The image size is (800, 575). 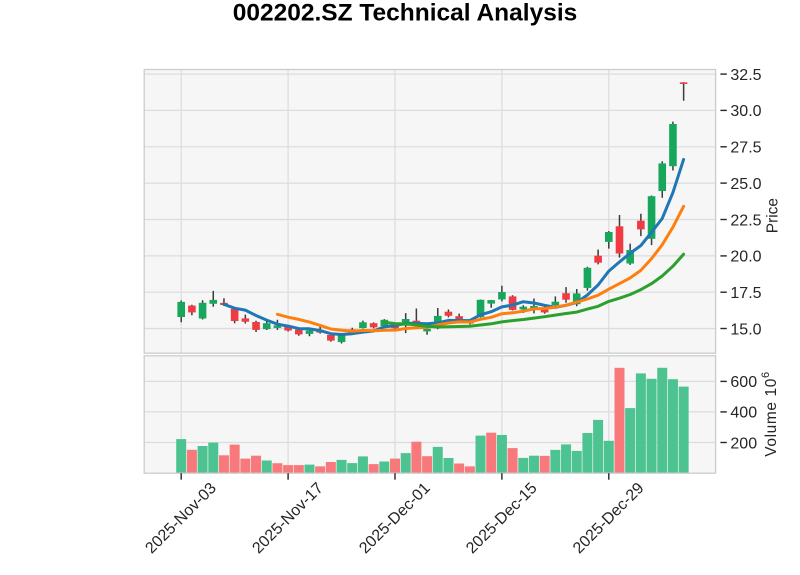 What do you see at coordinates (745, 75) in the screenshot?
I see `svg-text: 32.5` at bounding box center [745, 75].